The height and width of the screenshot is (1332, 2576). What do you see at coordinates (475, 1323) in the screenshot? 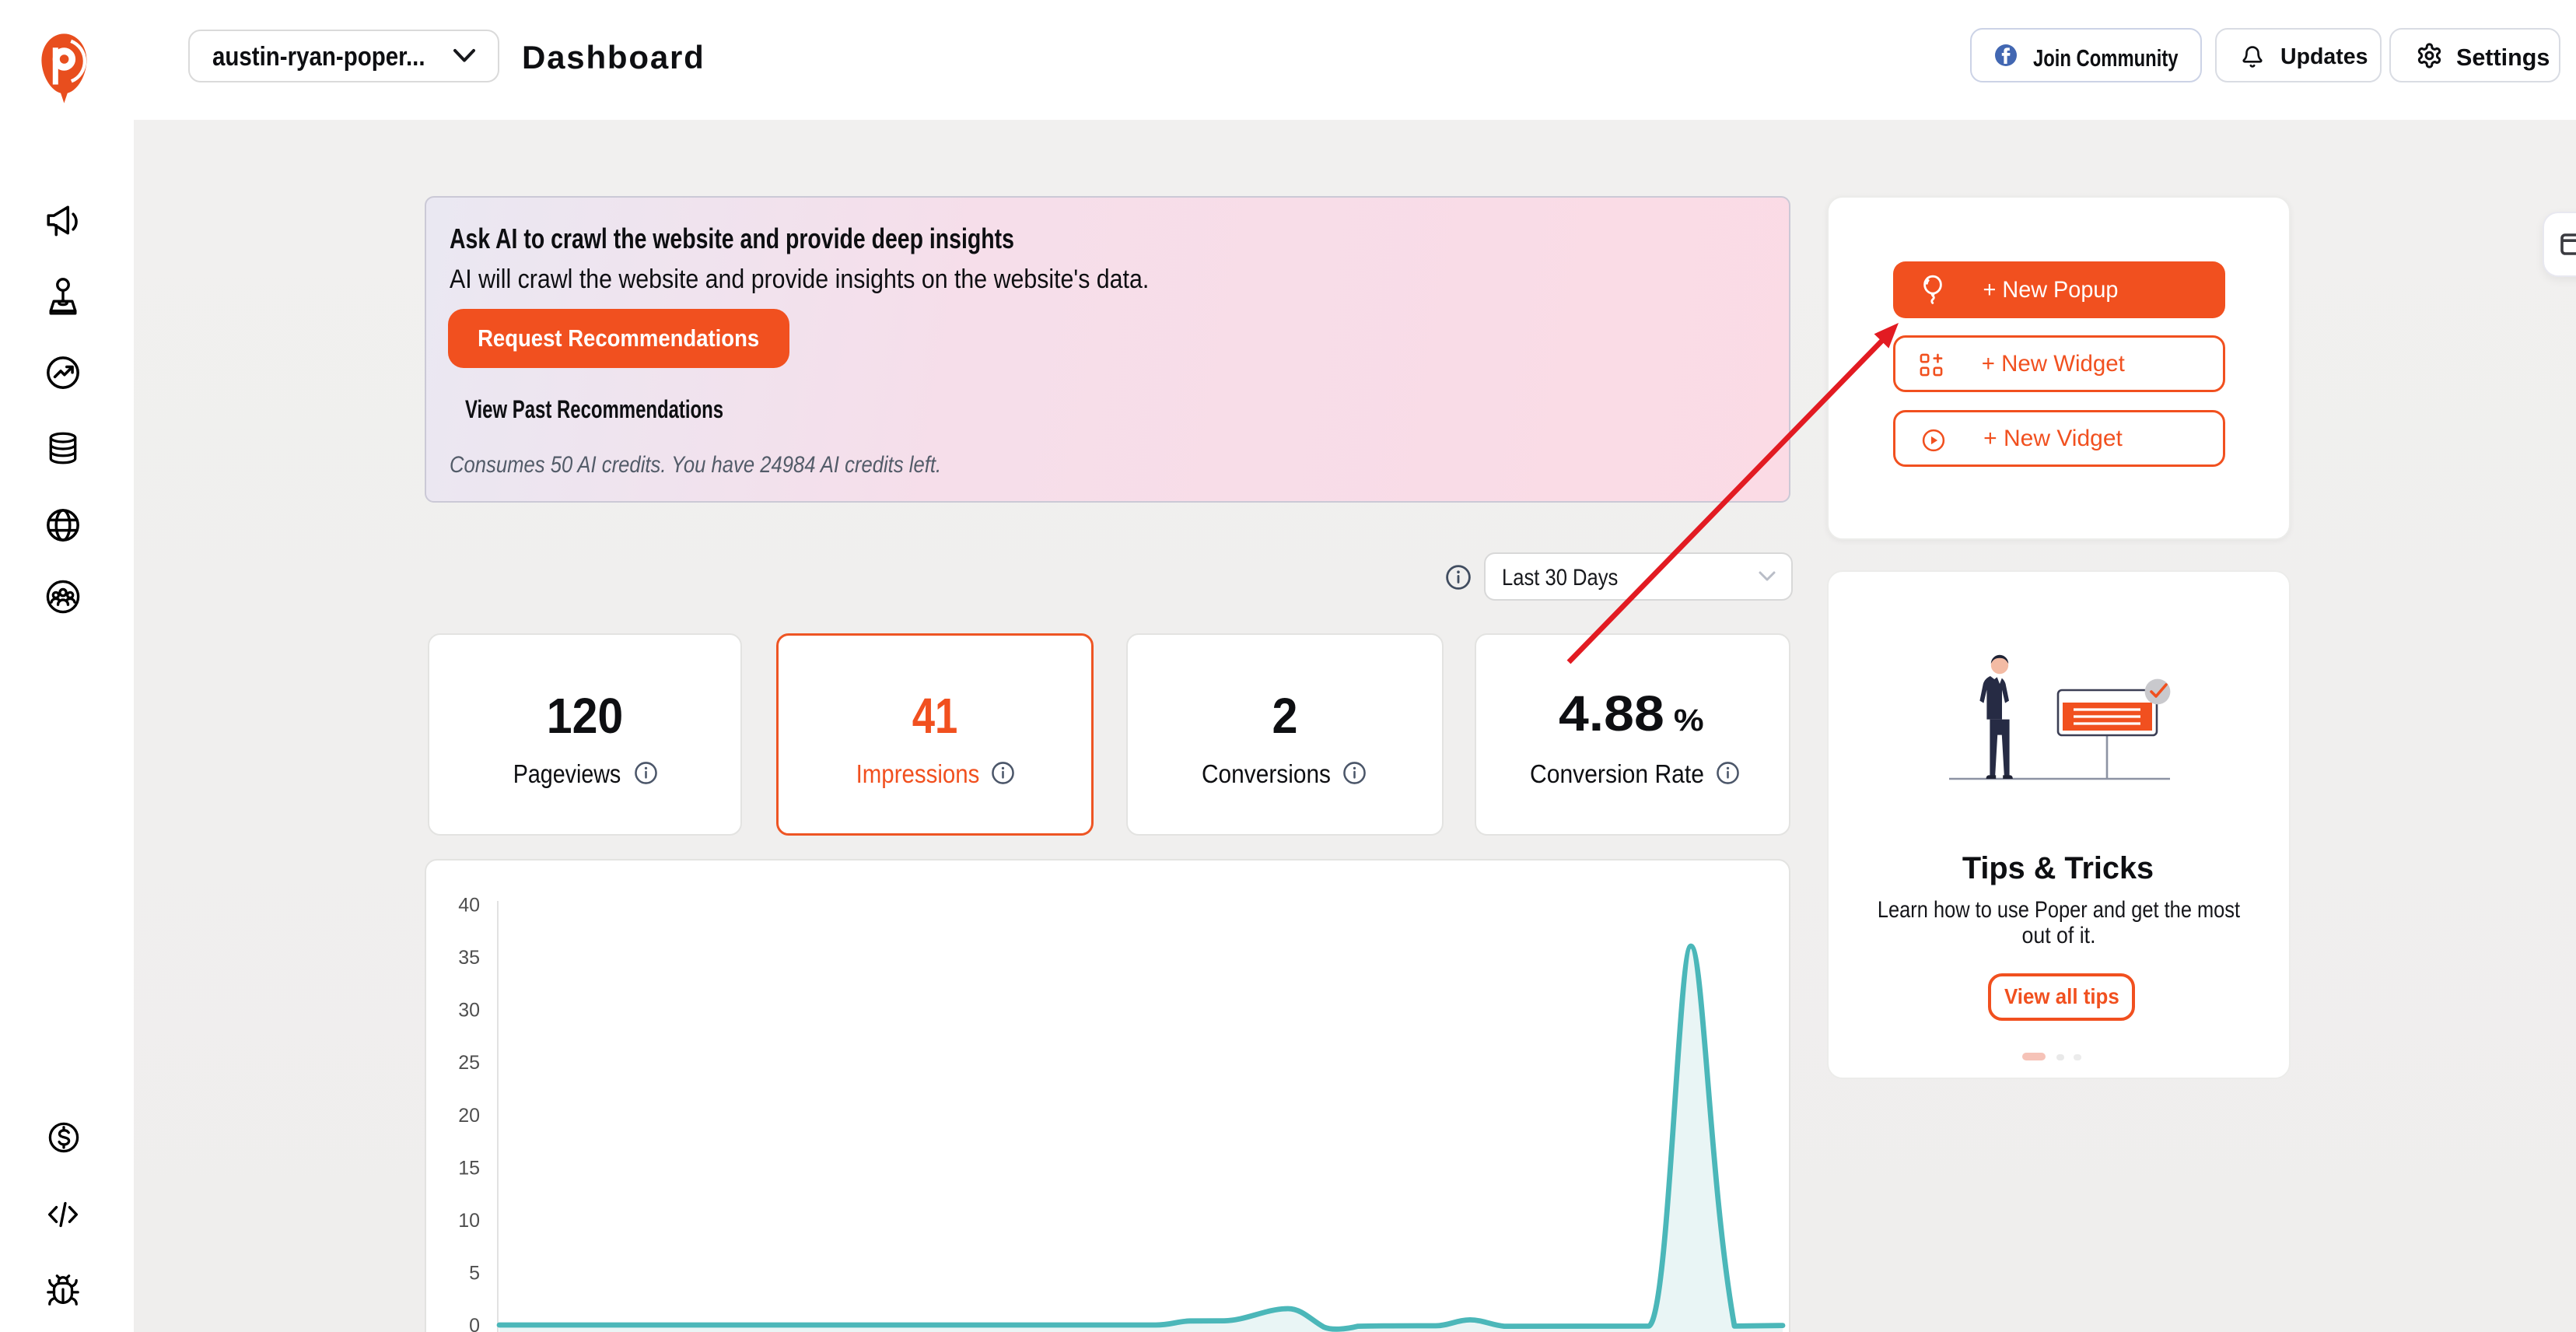
I see `svg-text: 0` at bounding box center [475, 1323].